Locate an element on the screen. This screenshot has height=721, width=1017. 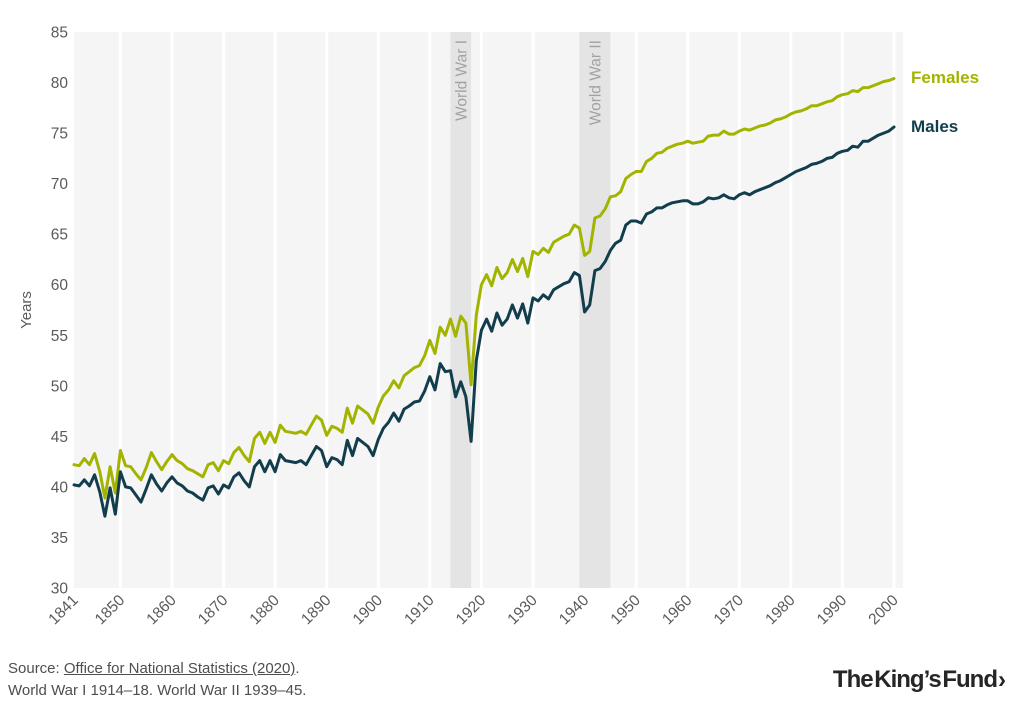
x-axis-tick-label: 1860 is located at coordinates (161, 610).